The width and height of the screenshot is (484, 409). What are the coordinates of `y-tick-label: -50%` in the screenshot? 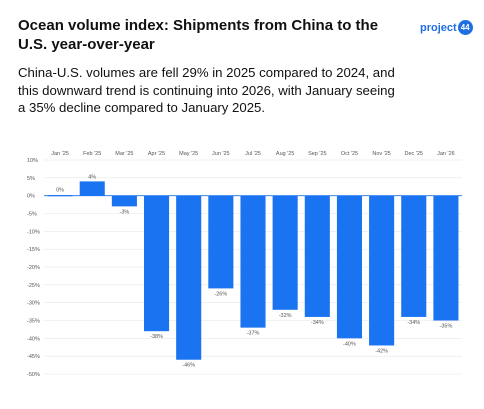 It's located at (33, 375).